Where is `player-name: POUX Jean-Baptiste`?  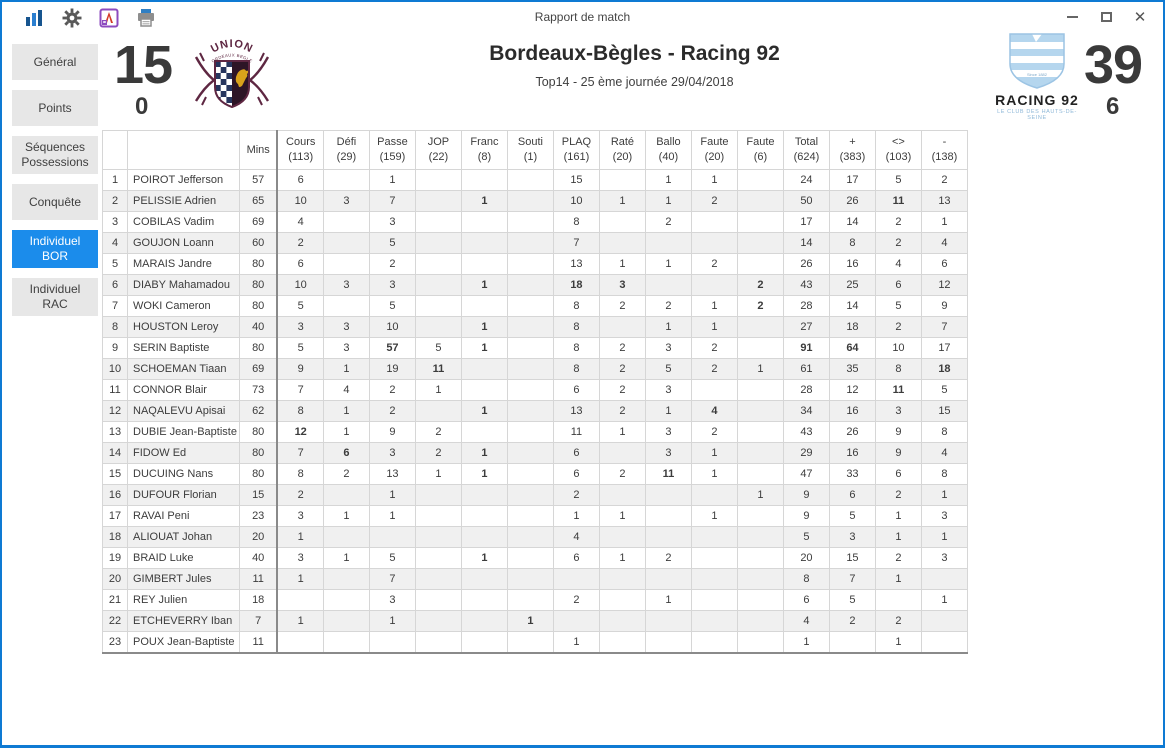
player-name: POUX Jean-Baptiste is located at coordinates (183, 642).